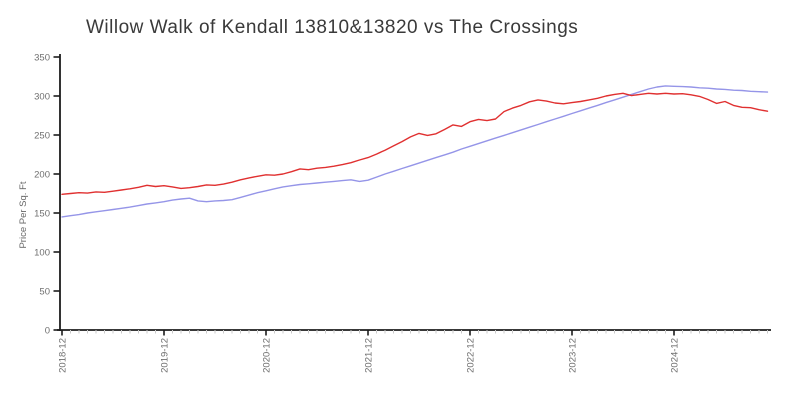  What do you see at coordinates (165, 355) in the screenshot?
I see `x-tick-label: 2019-12` at bounding box center [165, 355].